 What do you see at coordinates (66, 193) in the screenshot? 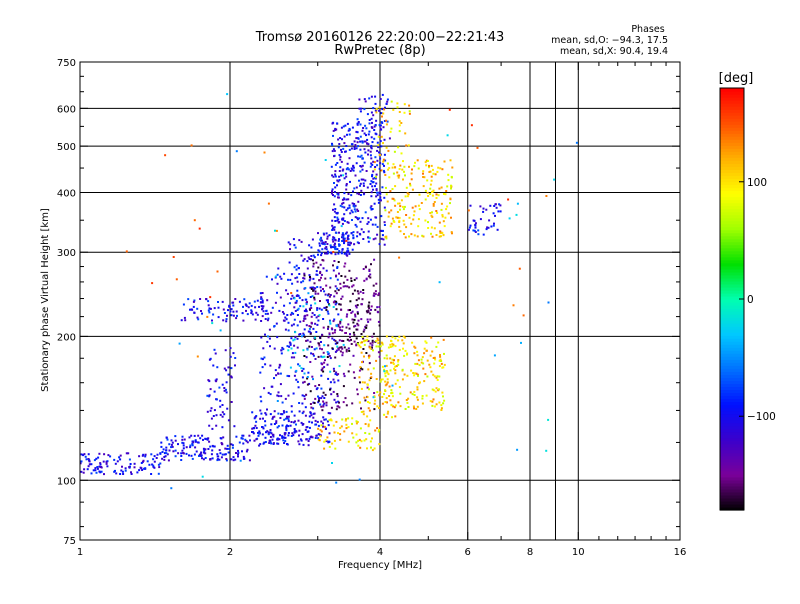
I see `y-tick-label: 400` at bounding box center [66, 193].